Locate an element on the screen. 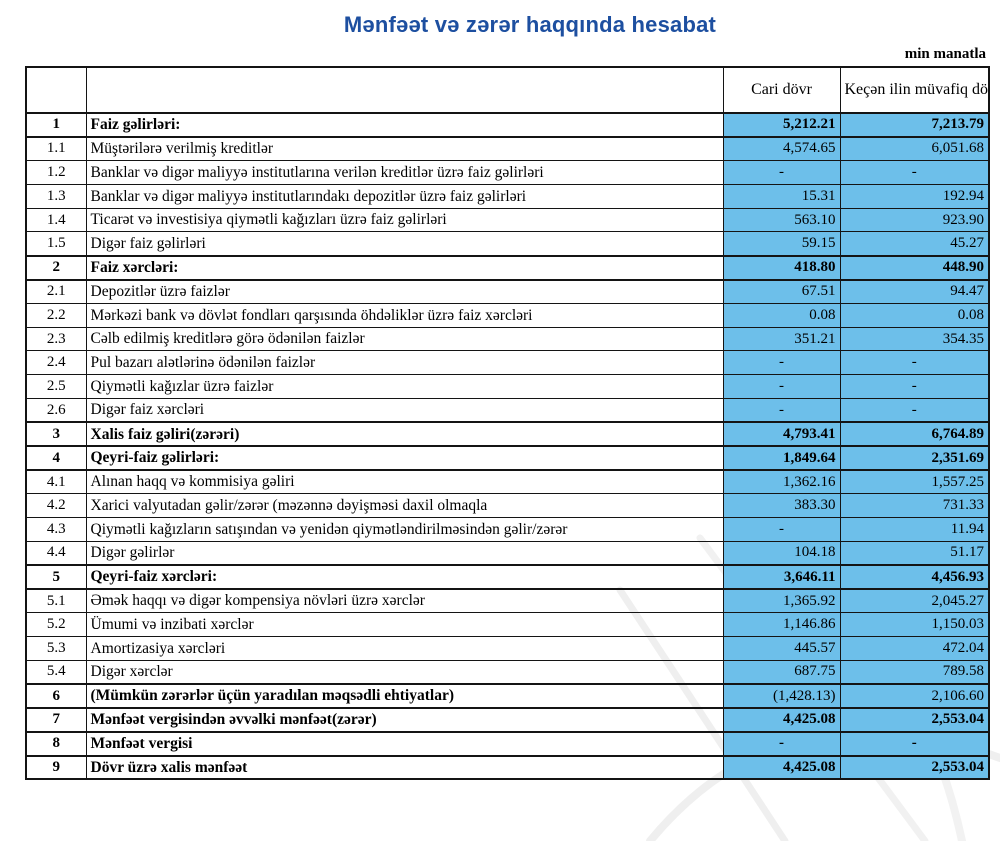 The width and height of the screenshot is (1000, 841). table-row: 8 Mənfəət vergisi - - is located at coordinates (507, 743).